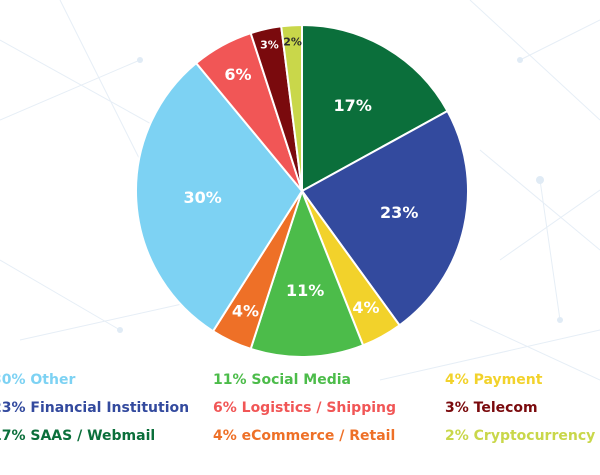 Image resolution: width=600 pixels, height=475 pixels. I want to click on slice-label-4: 4%, so click(245, 311).